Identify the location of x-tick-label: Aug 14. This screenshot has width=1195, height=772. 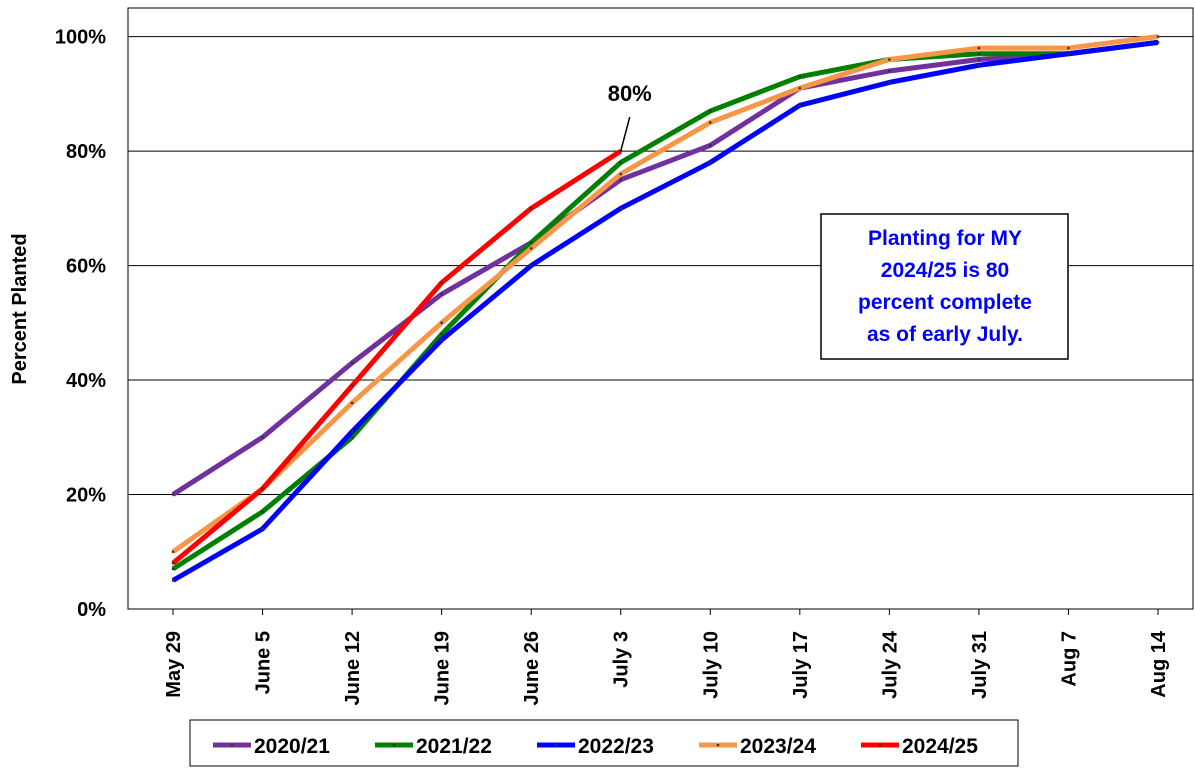
(1159, 664).